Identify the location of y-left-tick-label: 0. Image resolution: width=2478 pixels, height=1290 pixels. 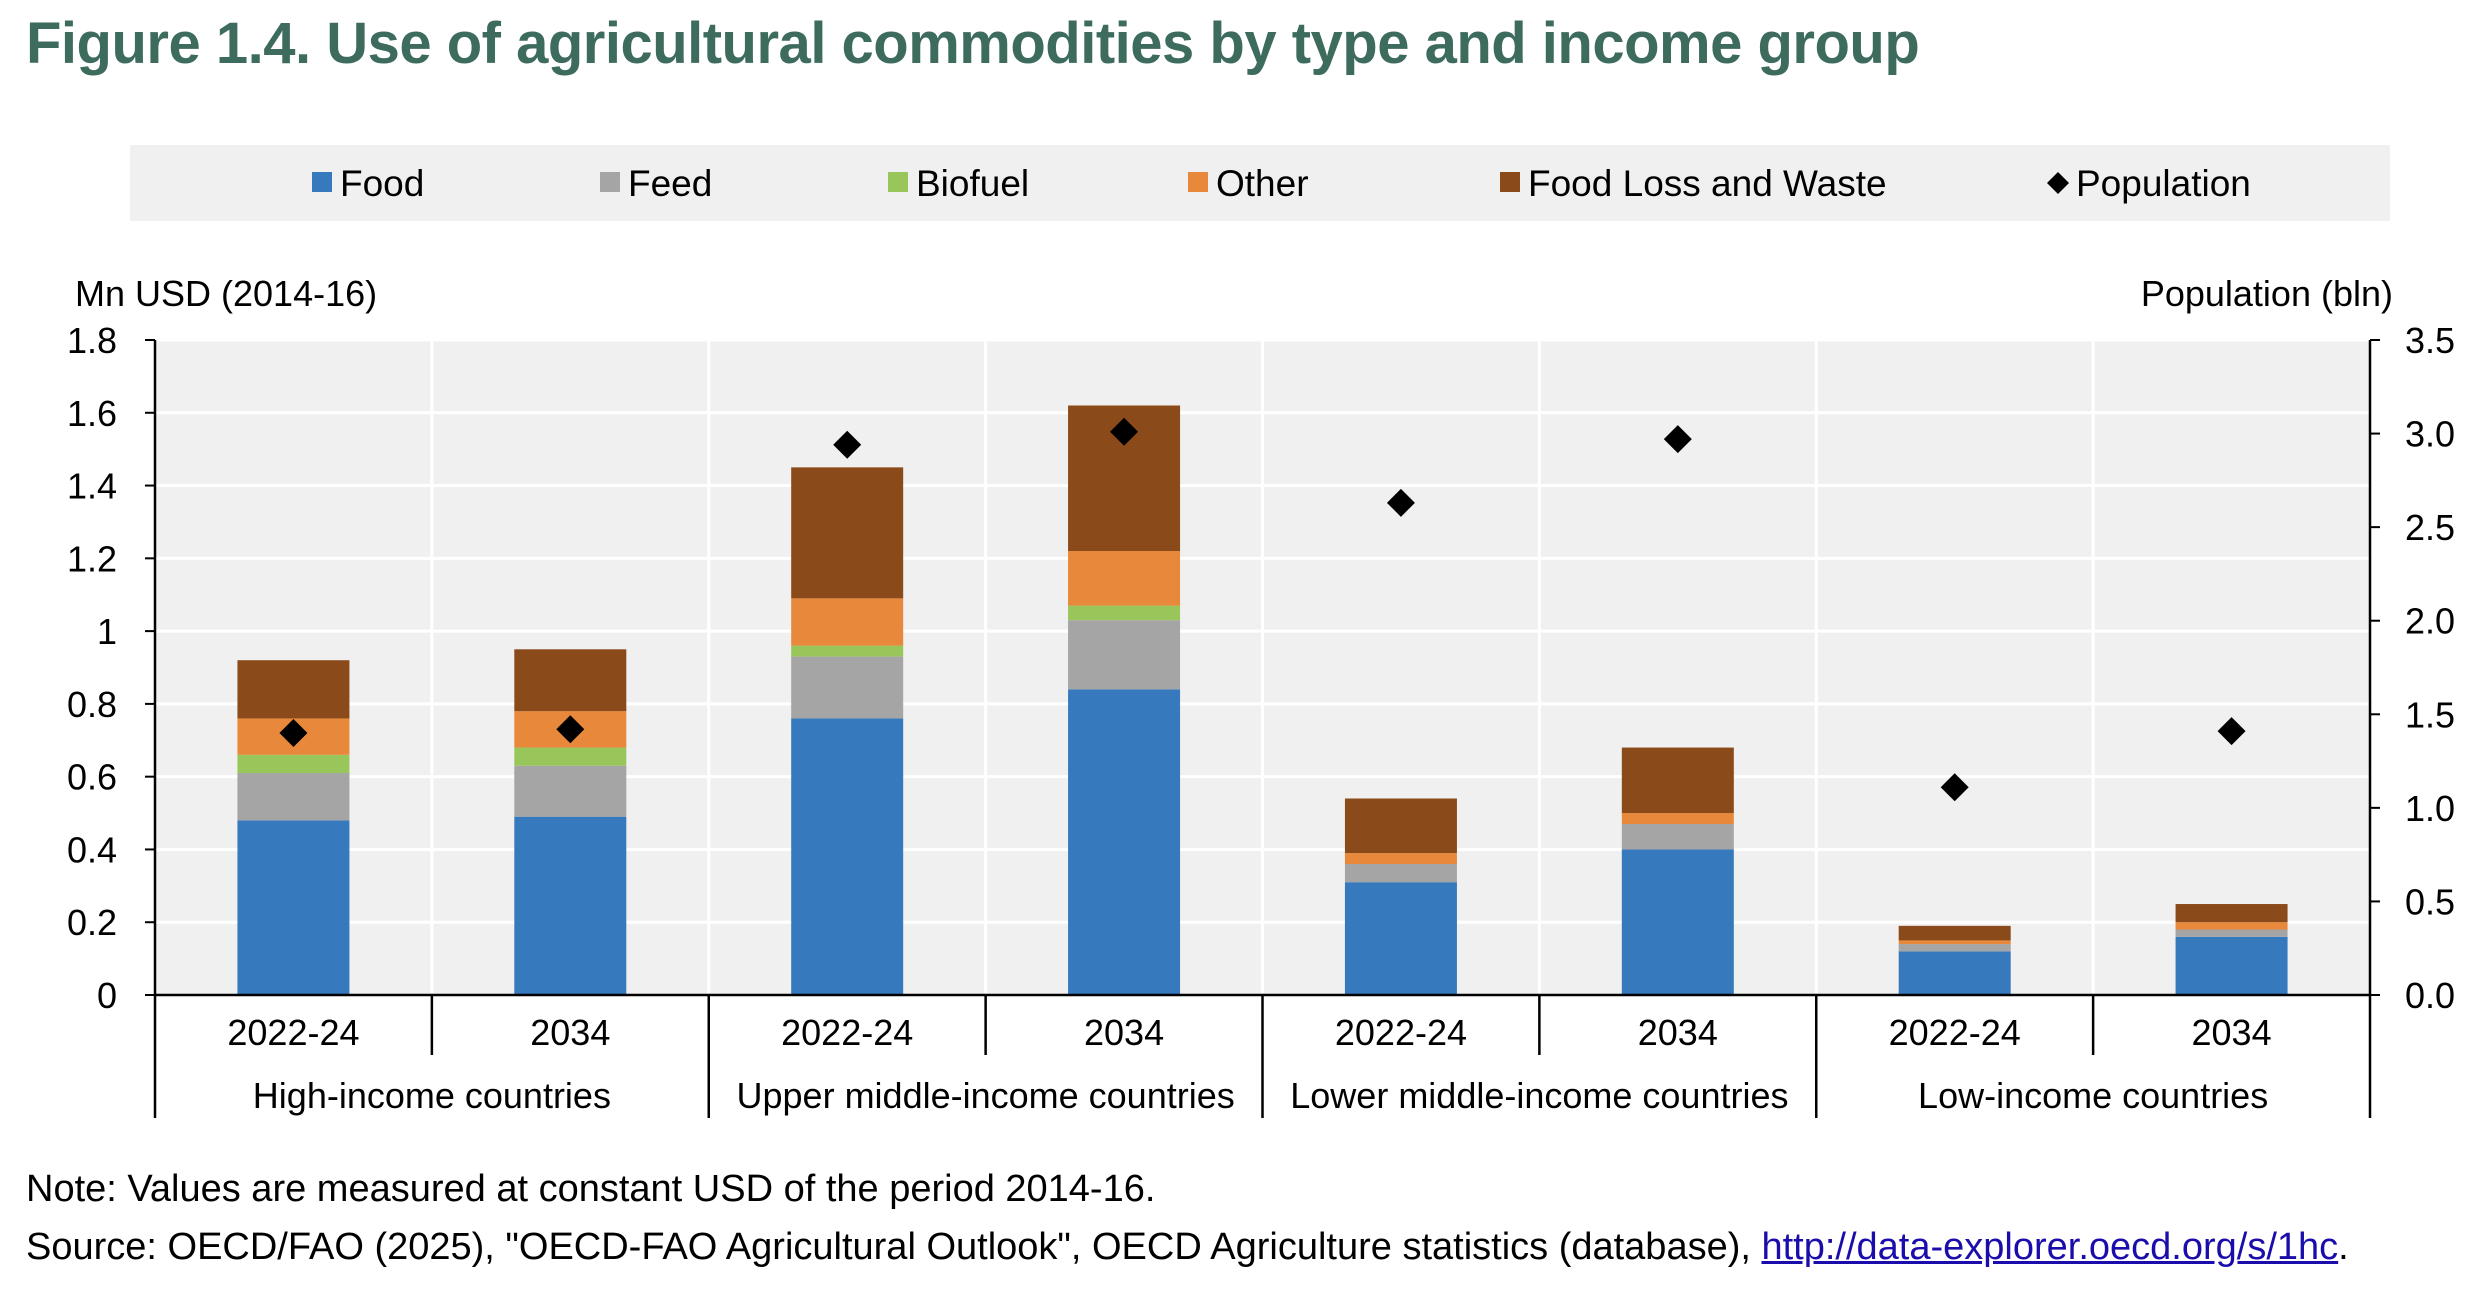
(107, 995).